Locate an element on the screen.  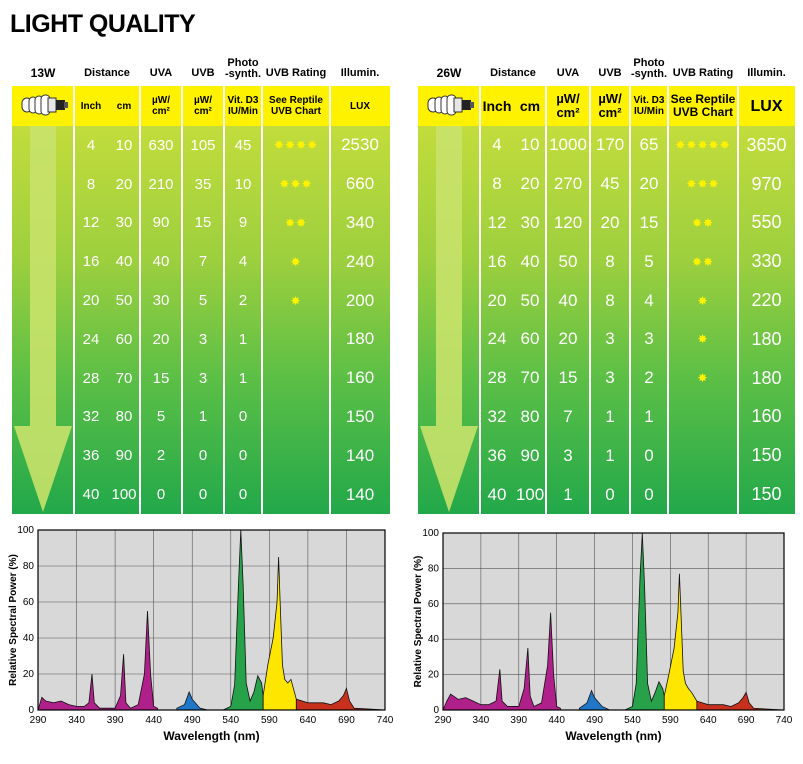
unit-photosynth: Vit. D3 IU/Min is located at coordinates (243, 106).